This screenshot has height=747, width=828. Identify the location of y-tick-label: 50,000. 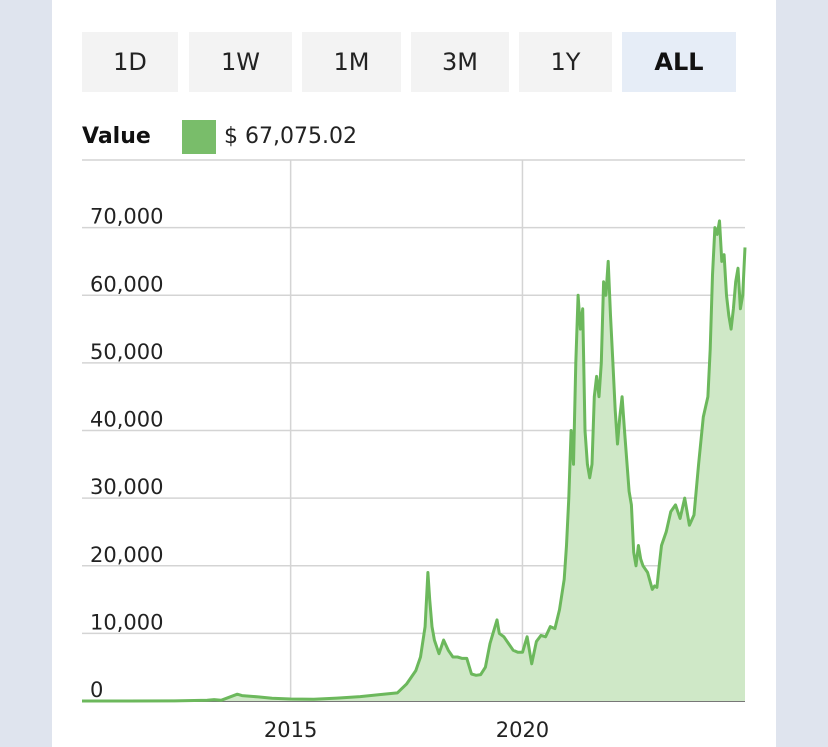
(126, 352).